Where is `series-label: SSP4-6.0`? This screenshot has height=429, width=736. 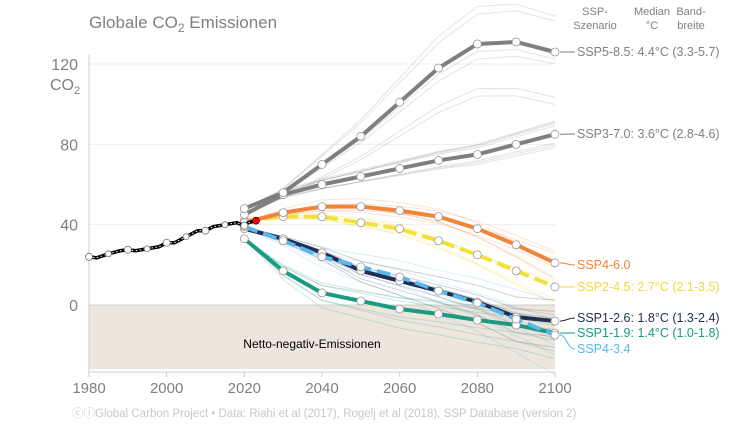
series-label: SSP4-6.0 is located at coordinates (604, 265).